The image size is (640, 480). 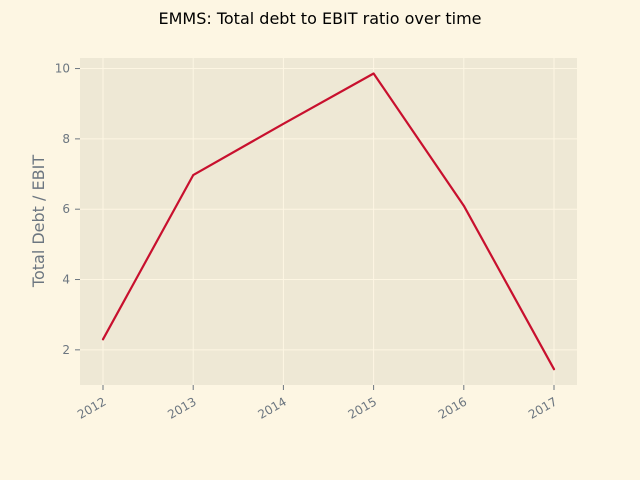 I want to click on x-tick-label: 2016, so click(x=452, y=407).